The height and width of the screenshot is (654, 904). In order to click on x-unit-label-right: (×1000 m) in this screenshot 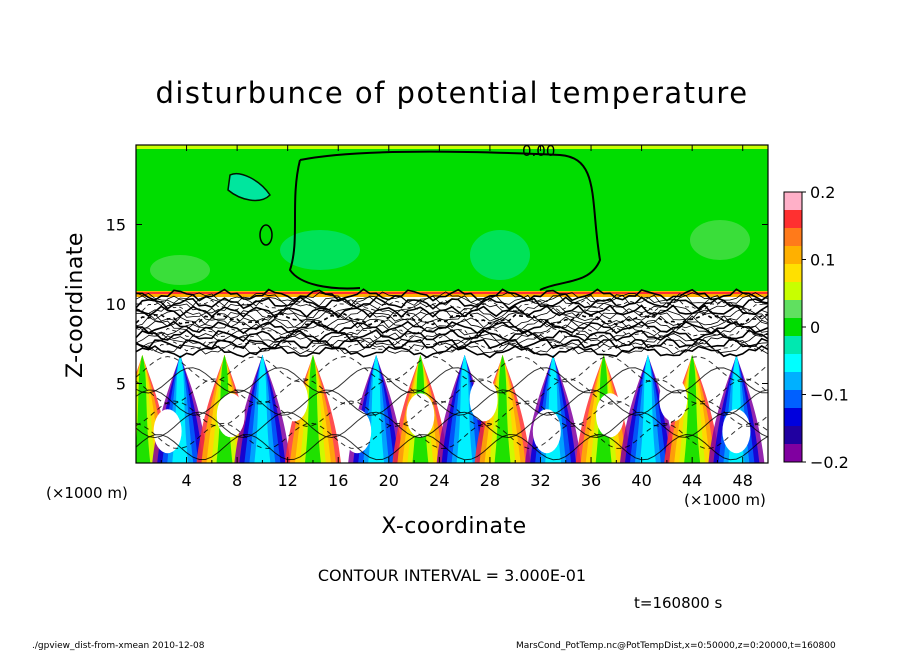, I will do `click(725, 500)`.